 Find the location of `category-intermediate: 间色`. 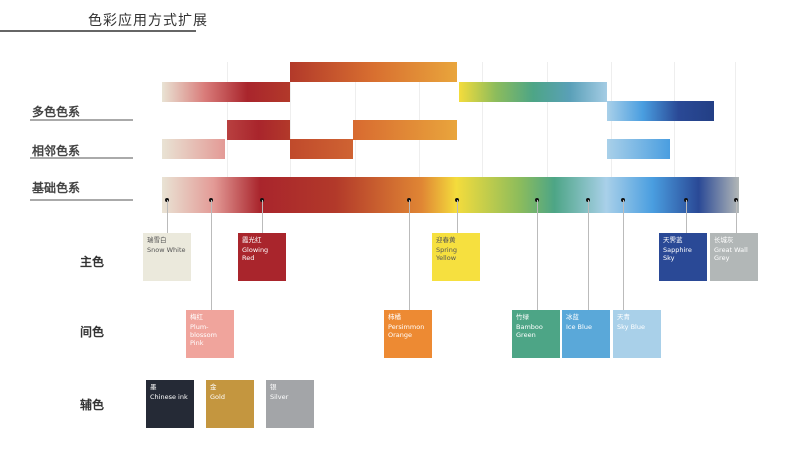

category-intermediate: 间色 is located at coordinates (92, 332).